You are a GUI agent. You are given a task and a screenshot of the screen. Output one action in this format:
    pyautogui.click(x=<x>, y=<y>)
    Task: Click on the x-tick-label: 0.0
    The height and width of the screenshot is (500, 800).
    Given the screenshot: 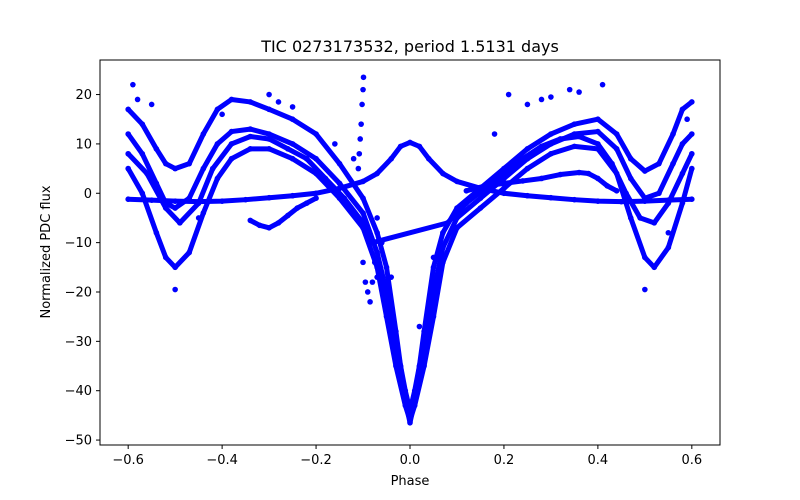 What is the action you would take?
    pyautogui.click(x=410, y=460)
    